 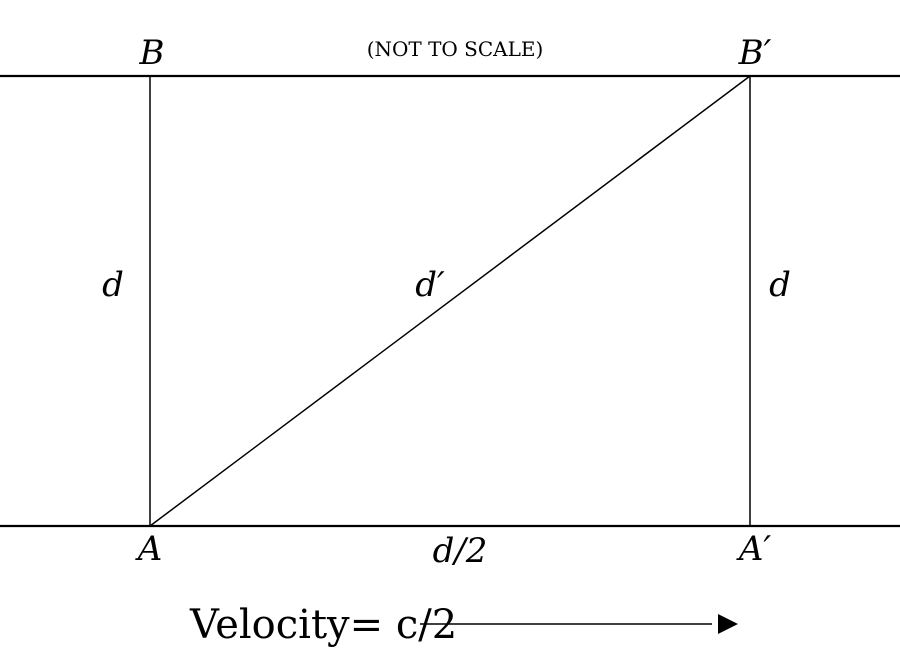 What do you see at coordinates (323, 625) in the screenshot?
I see `velocity-label: Velocity= c/2` at bounding box center [323, 625].